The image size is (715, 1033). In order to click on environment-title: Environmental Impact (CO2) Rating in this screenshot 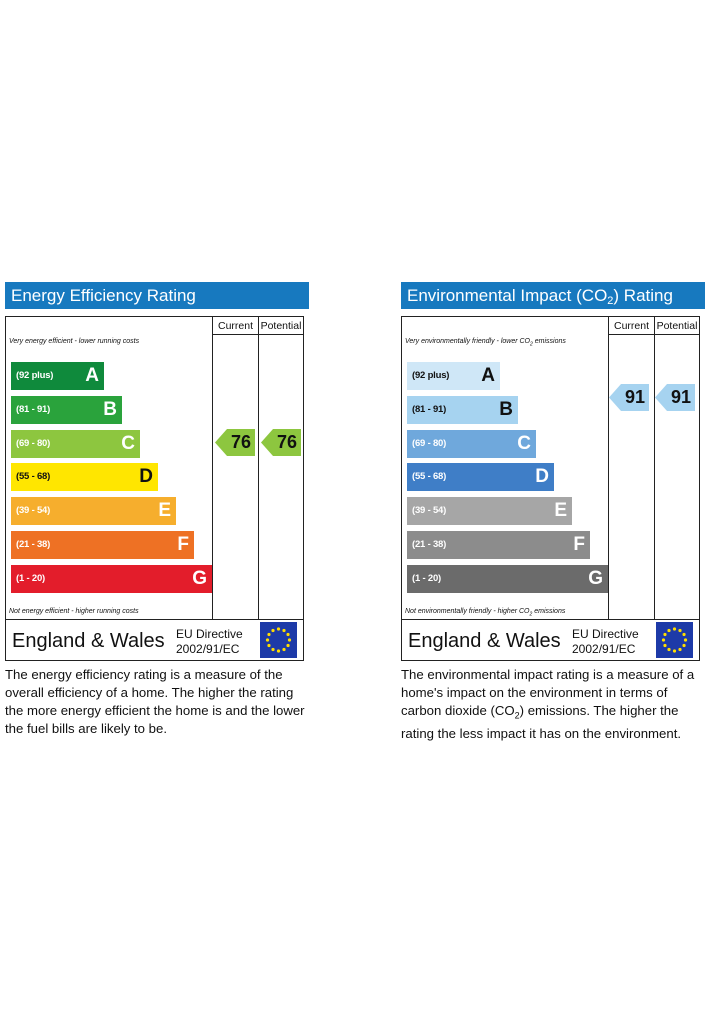, I will do `click(553, 295)`.